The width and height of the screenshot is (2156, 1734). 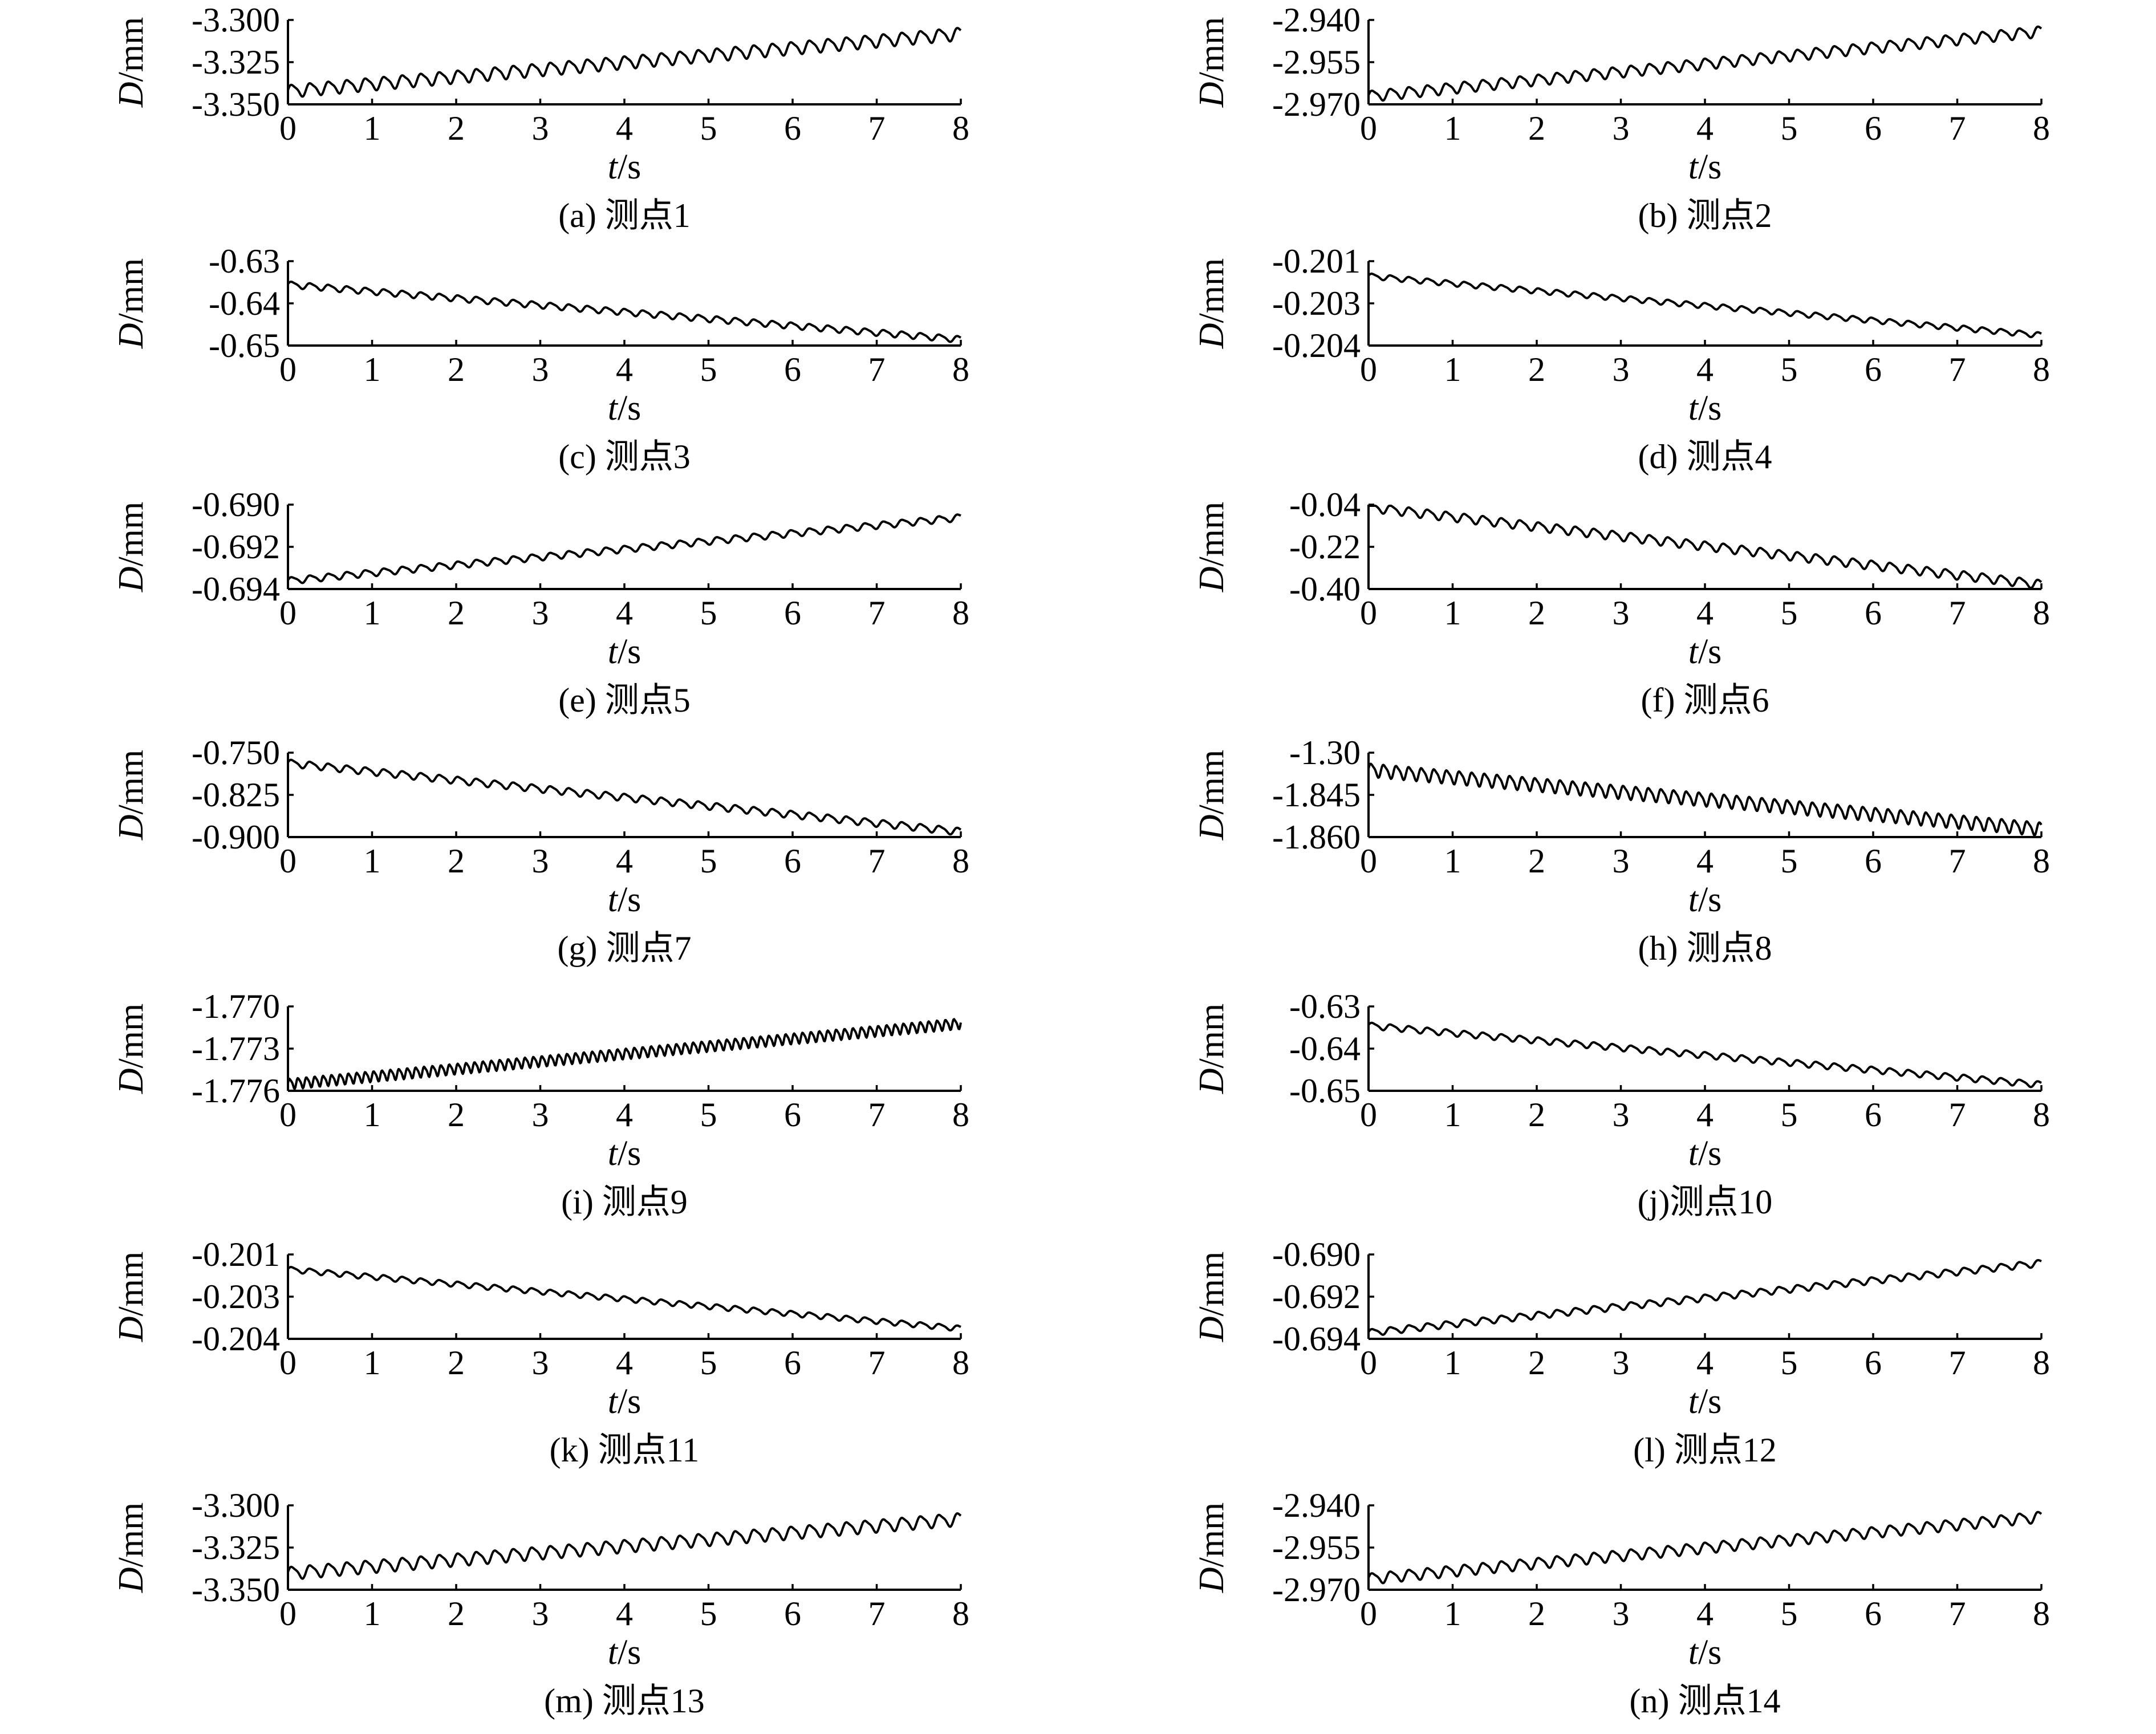 What do you see at coordinates (1325, 589) in the screenshot?
I see `y-tick-label: -0.40` at bounding box center [1325, 589].